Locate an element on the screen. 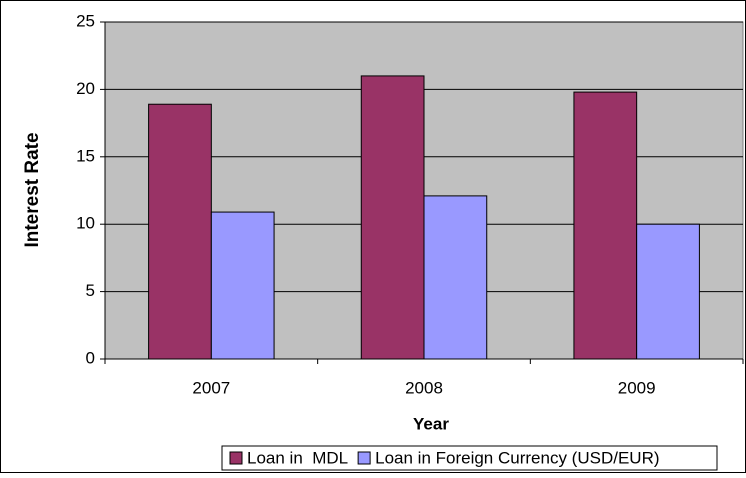  y-tick-label: 5 is located at coordinates (90, 290).